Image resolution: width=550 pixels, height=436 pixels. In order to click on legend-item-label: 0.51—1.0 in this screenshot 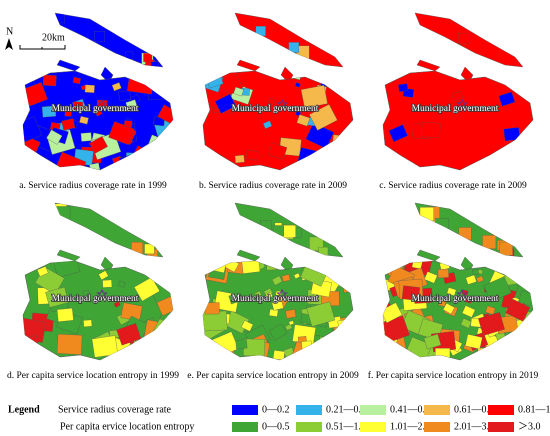, I will do `click(346, 426)`.